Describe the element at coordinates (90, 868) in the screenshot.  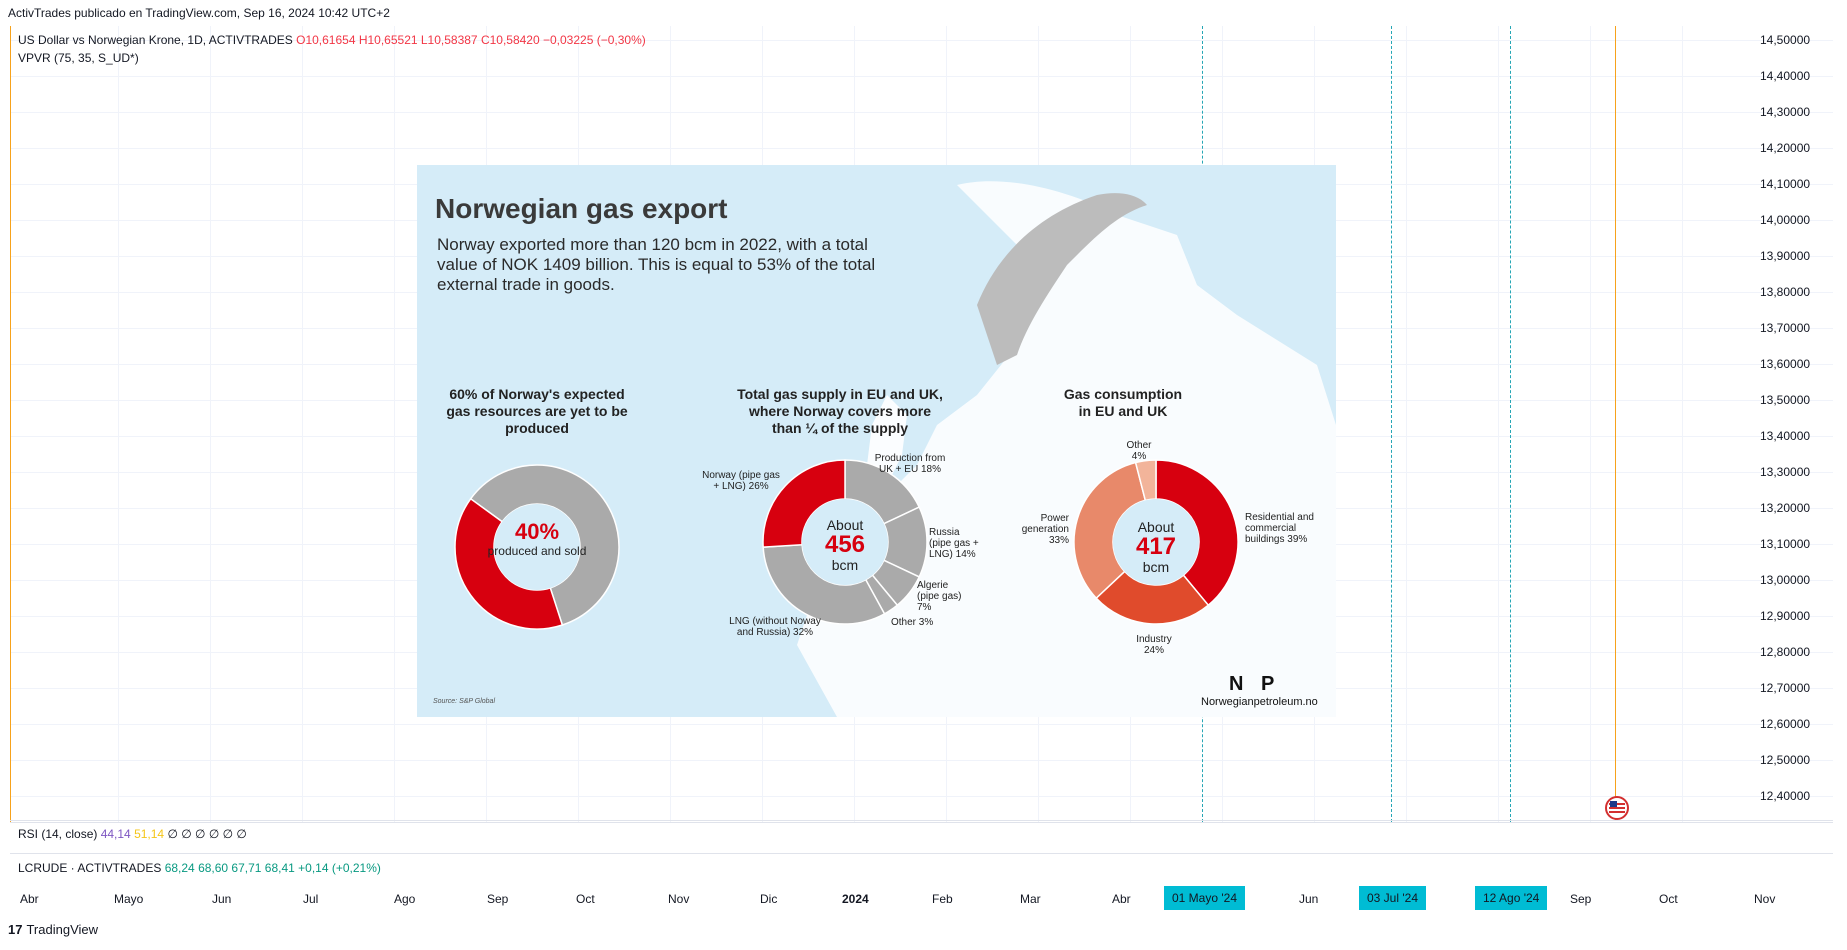
I see `lcrude-label: LCRUDE · ACTIVTRADES` at that location.